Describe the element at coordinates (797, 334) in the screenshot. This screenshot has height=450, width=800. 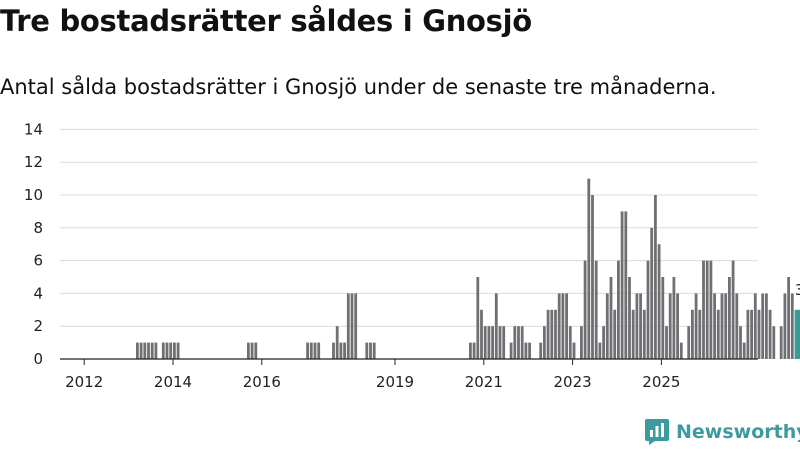
I see `highlight-bar` at that location.